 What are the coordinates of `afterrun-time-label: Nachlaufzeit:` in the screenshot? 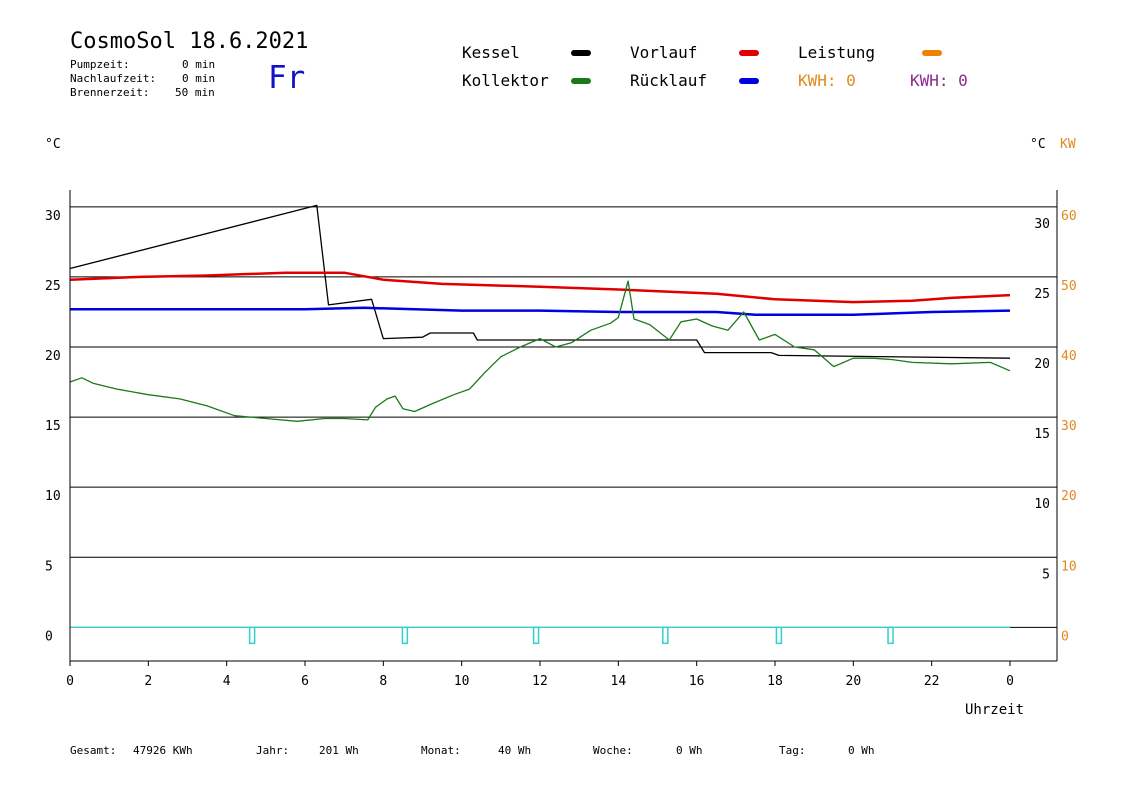 It's located at (113, 78).